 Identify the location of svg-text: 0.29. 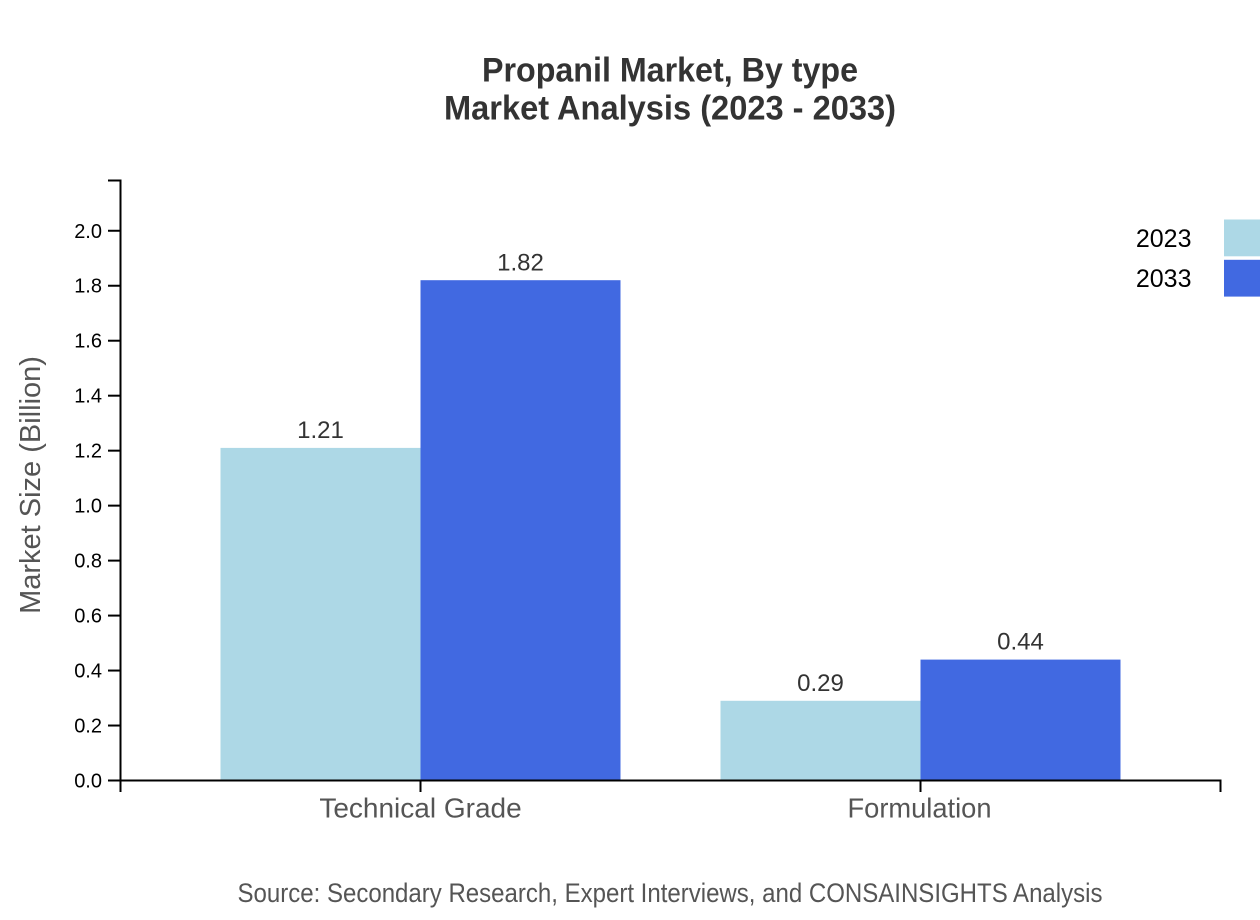
(820, 683).